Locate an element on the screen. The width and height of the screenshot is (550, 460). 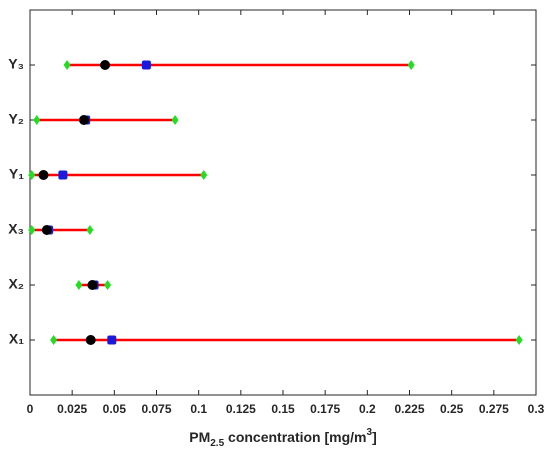
x-axis-label: PM2.5 concentration [mg/m3] is located at coordinates (283, 438).